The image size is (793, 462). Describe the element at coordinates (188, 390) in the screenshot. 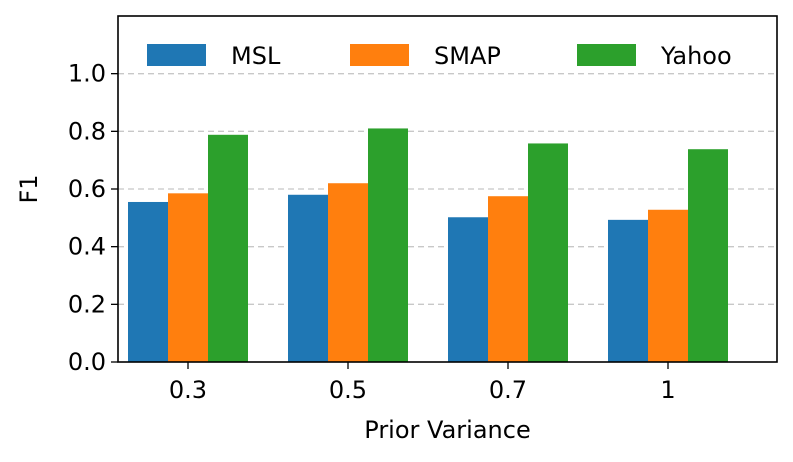

I see `x-tick-label: 0.3` at that location.